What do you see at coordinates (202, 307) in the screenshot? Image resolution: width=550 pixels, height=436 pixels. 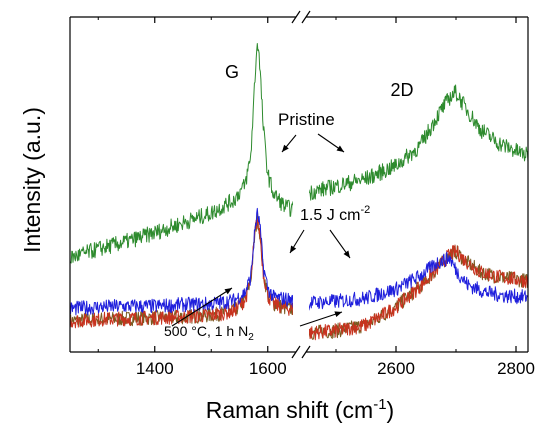 I see `arrow-anneal-g-shaft` at bounding box center [202, 307].